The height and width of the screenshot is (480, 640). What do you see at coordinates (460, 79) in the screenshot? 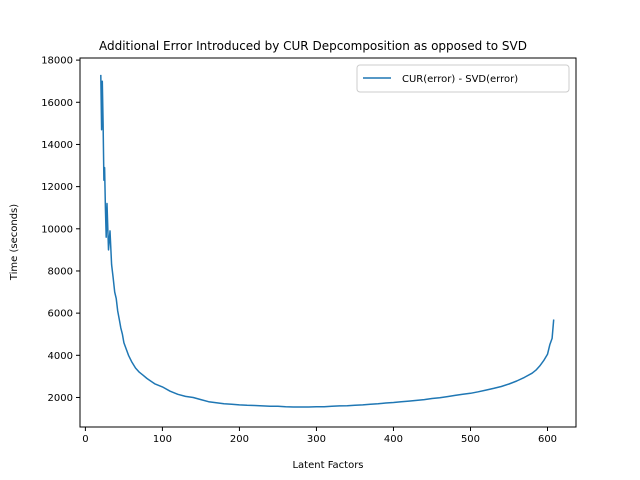
I see `legend-series-label: CUR(error) - SVD(error)` at bounding box center [460, 79].